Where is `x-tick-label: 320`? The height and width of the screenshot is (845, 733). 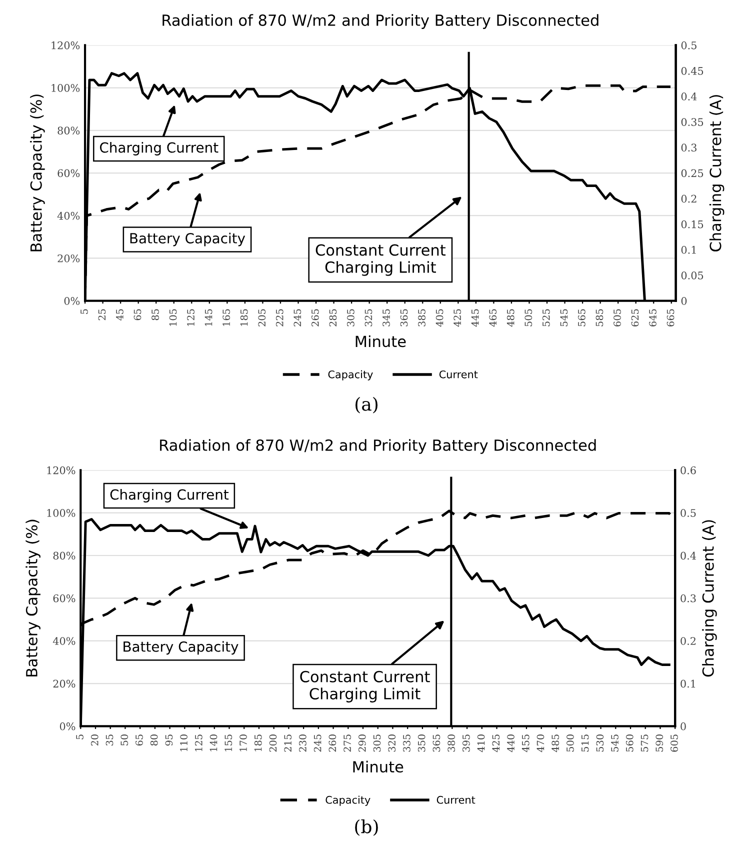 x-tick-label: 320 is located at coordinates (392, 743).